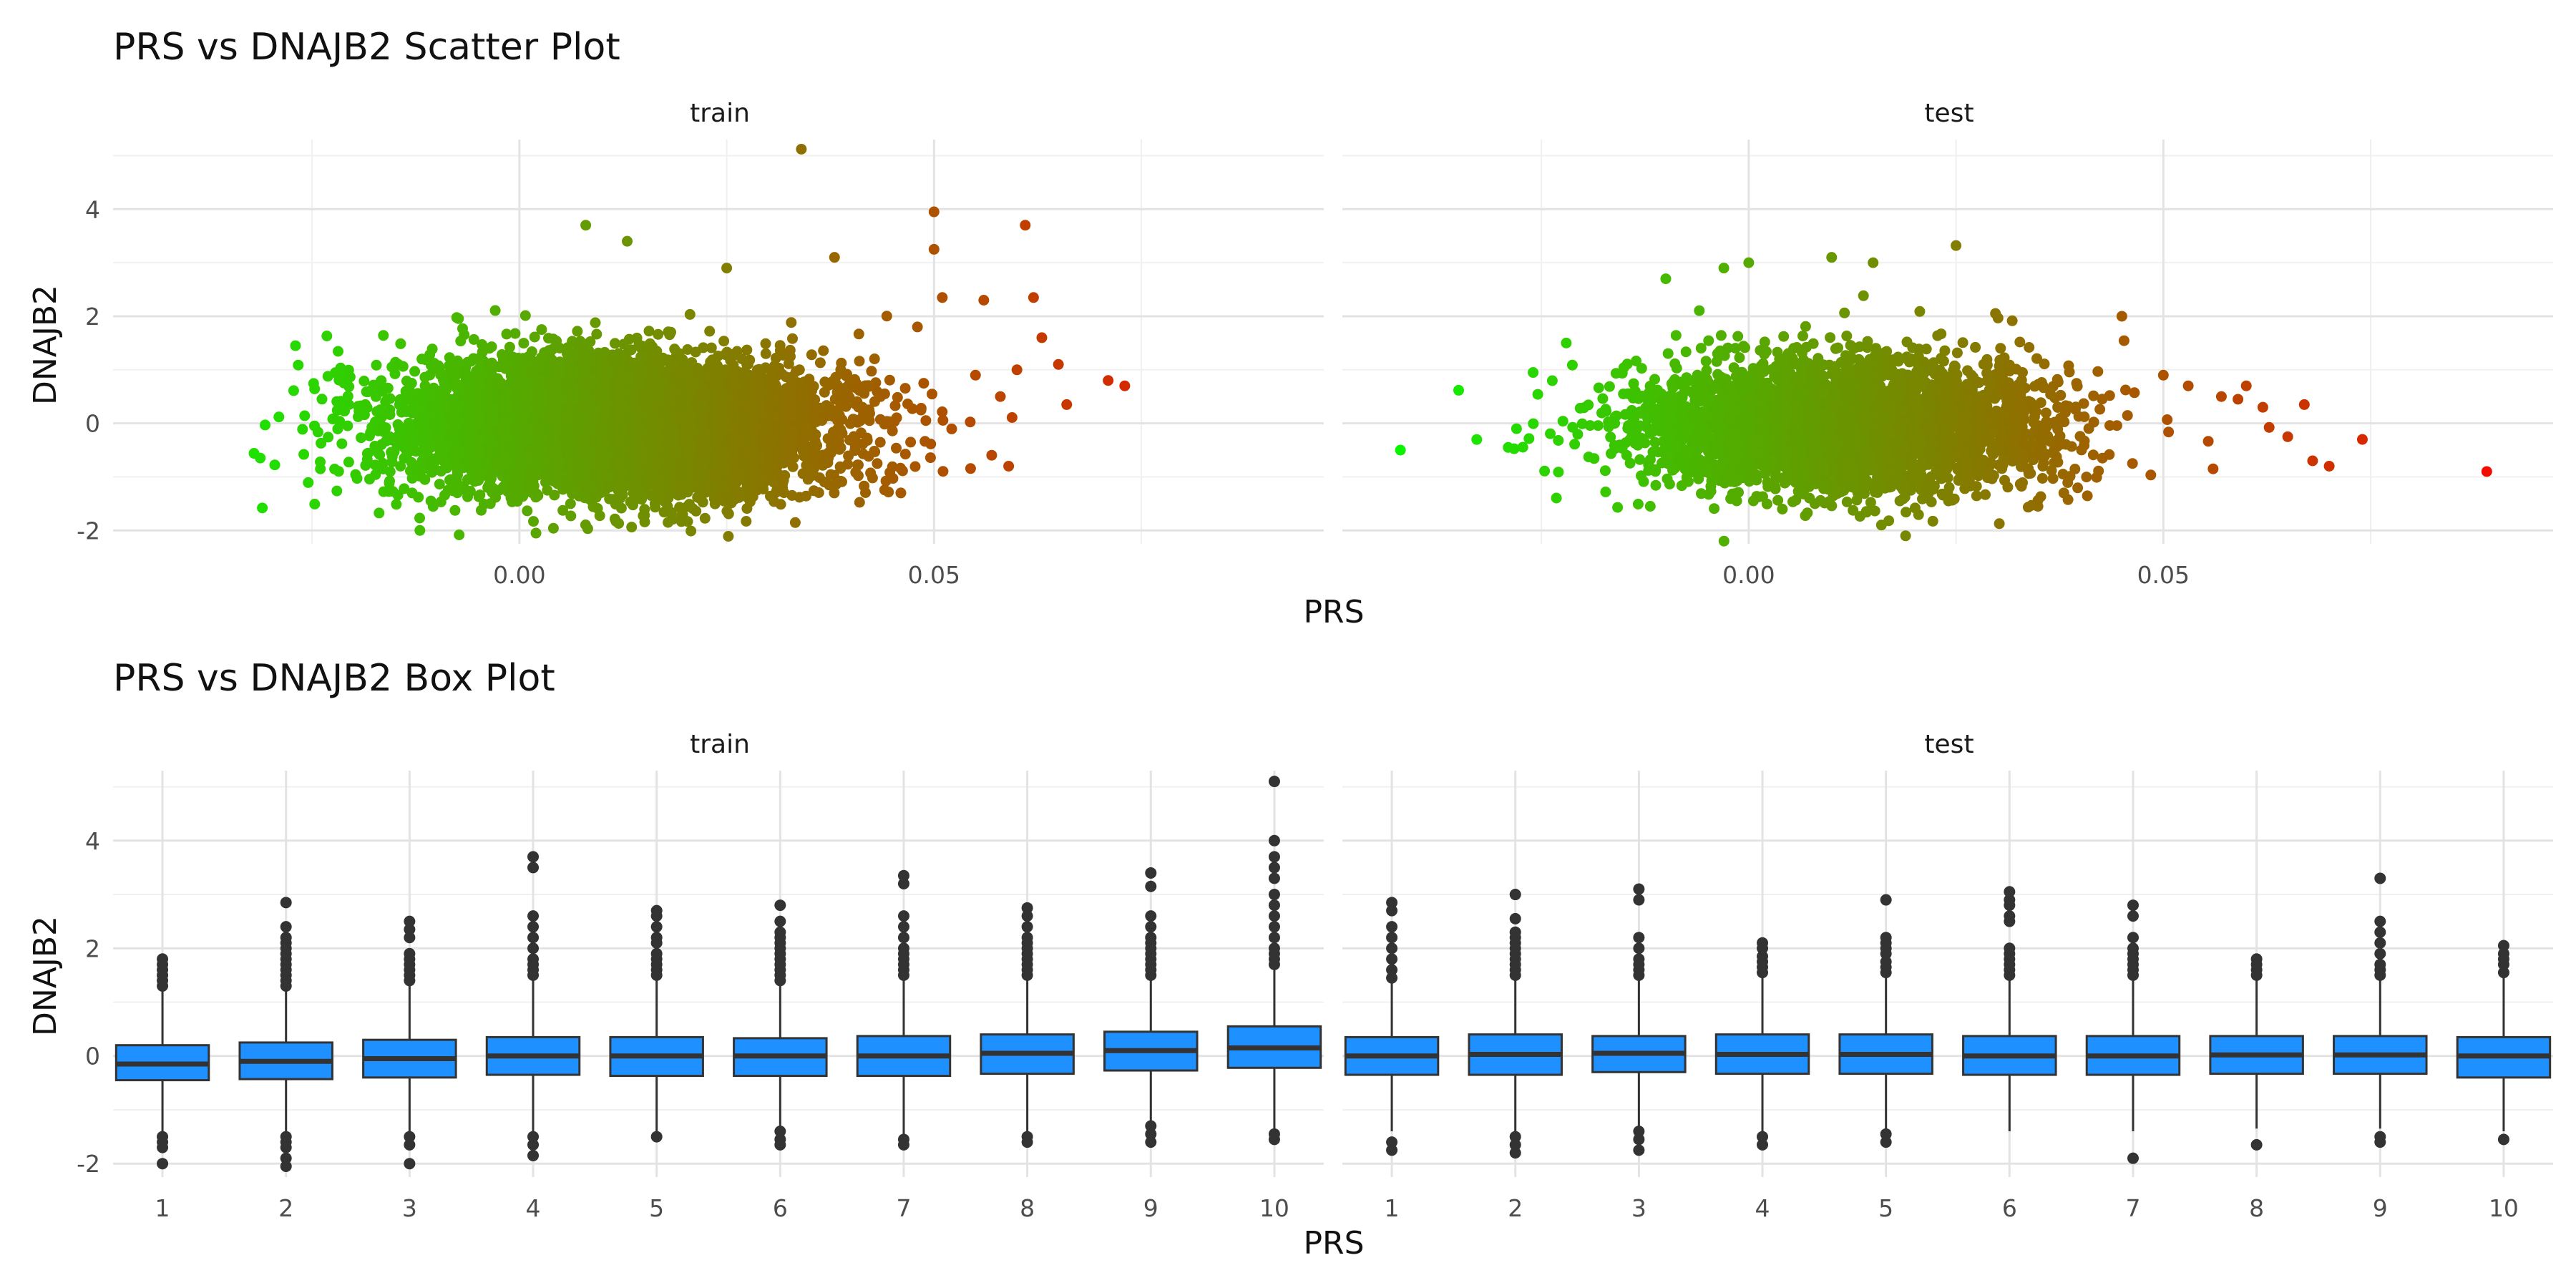 The height and width of the screenshot is (1288, 2576). Describe the element at coordinates (636, 423) in the screenshot. I see `point-cloud` at that location.